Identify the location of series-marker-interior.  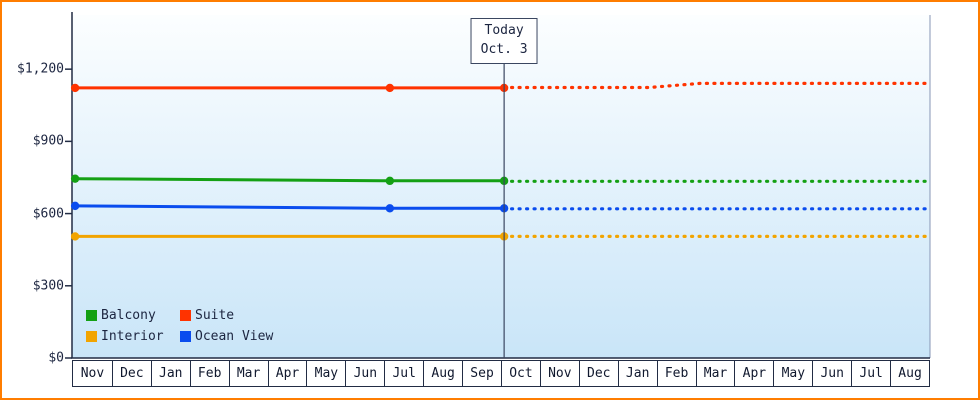
(75, 236).